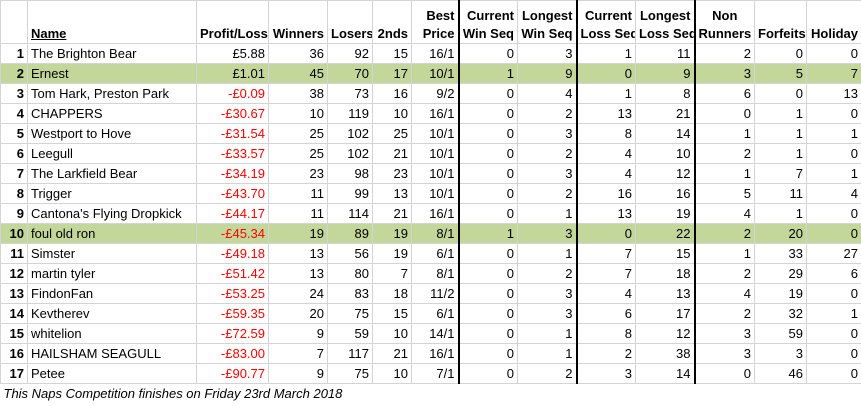  What do you see at coordinates (112, 253) in the screenshot?
I see `name-cell: Simster` at bounding box center [112, 253].